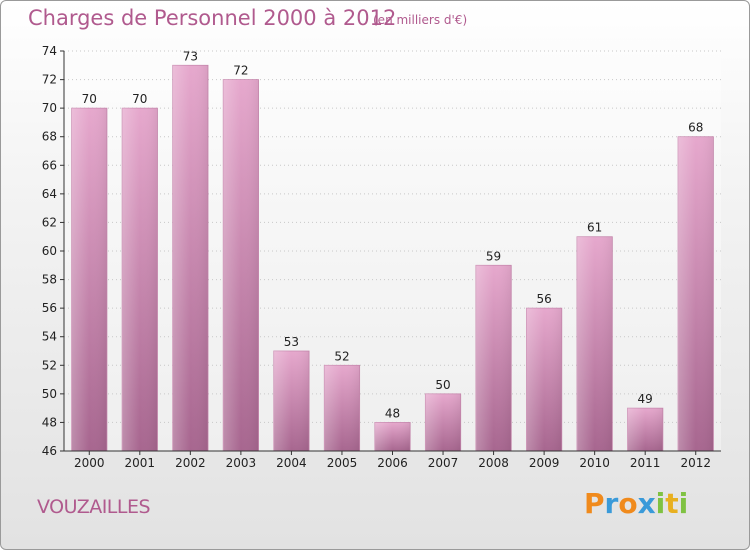  I want to click on x-tick-label: 2000, so click(89, 463).